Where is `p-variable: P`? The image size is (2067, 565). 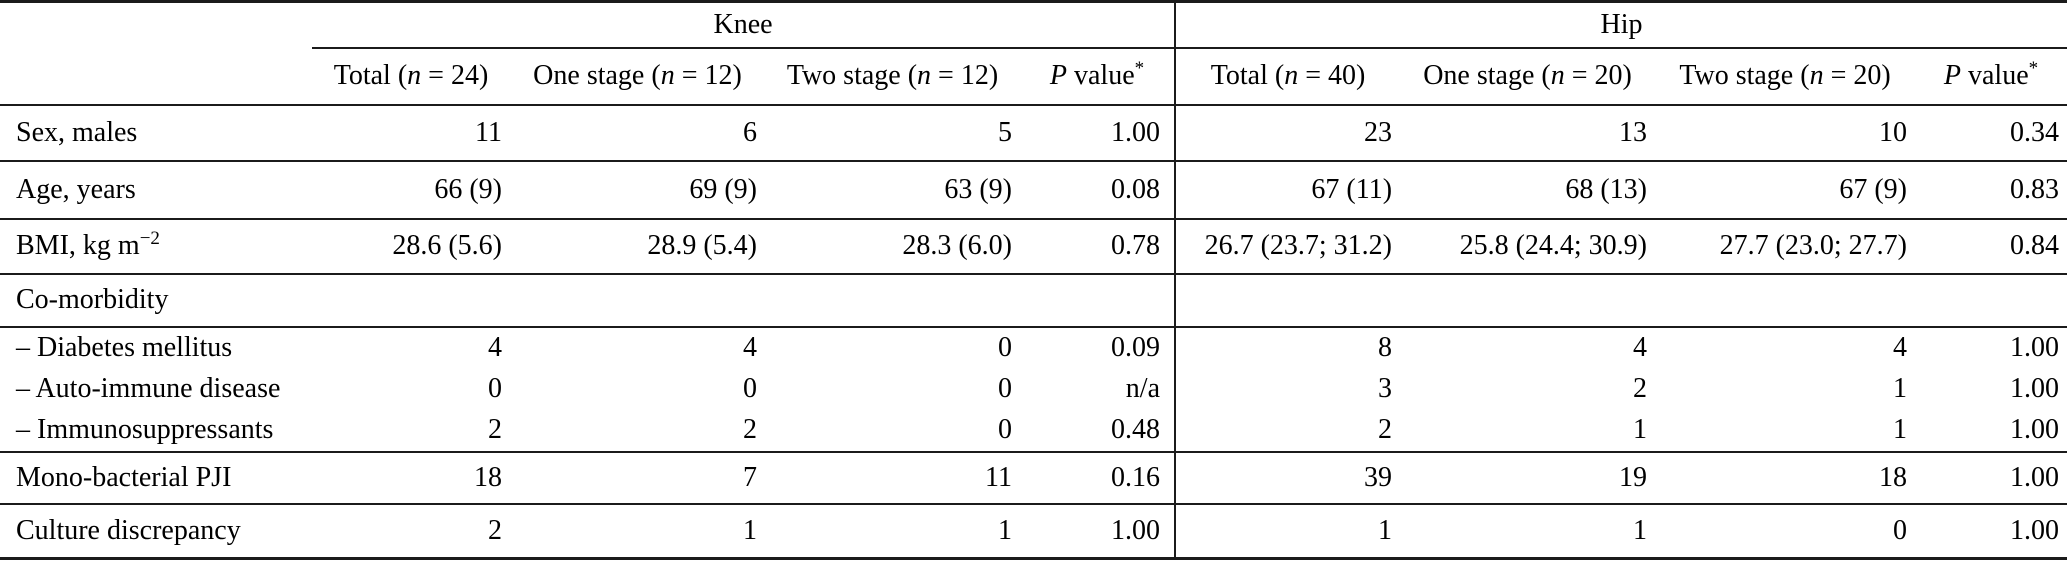 p-variable: P is located at coordinates (1952, 75).